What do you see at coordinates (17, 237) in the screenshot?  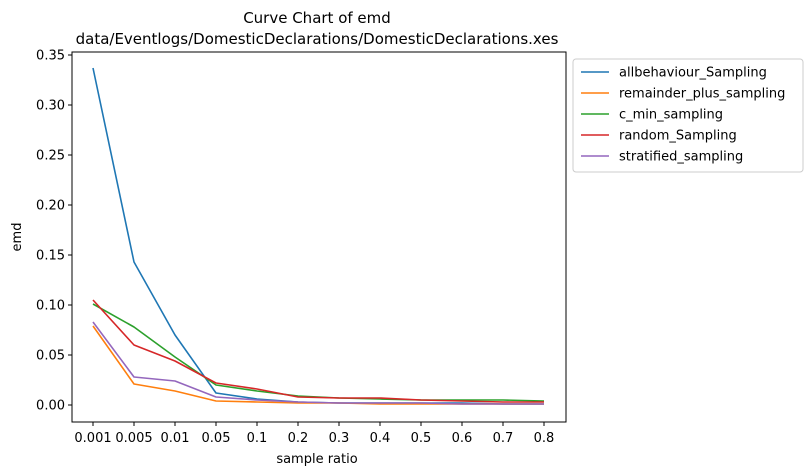 I see `y-axis-label: emd` at bounding box center [17, 237].